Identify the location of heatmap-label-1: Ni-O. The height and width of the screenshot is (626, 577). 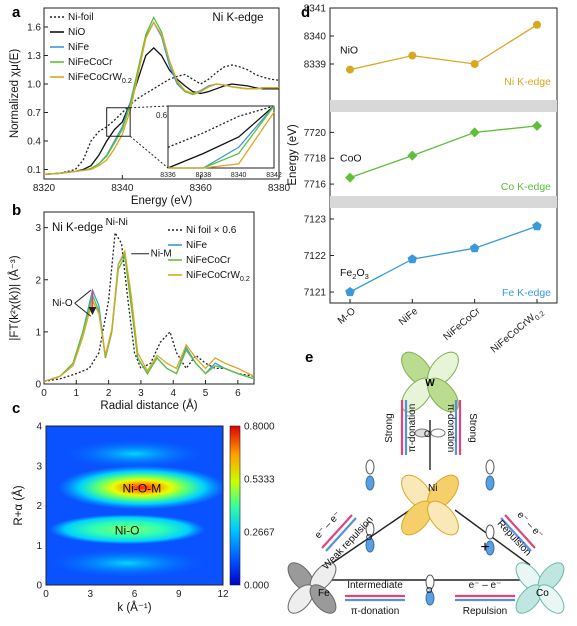
(127, 530).